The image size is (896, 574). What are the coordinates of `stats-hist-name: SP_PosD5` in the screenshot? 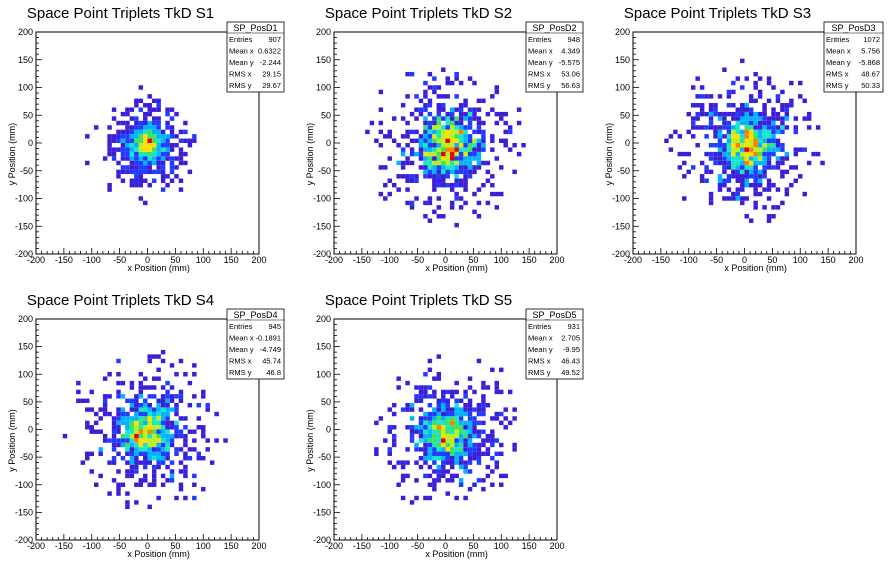 It's located at (554, 315).